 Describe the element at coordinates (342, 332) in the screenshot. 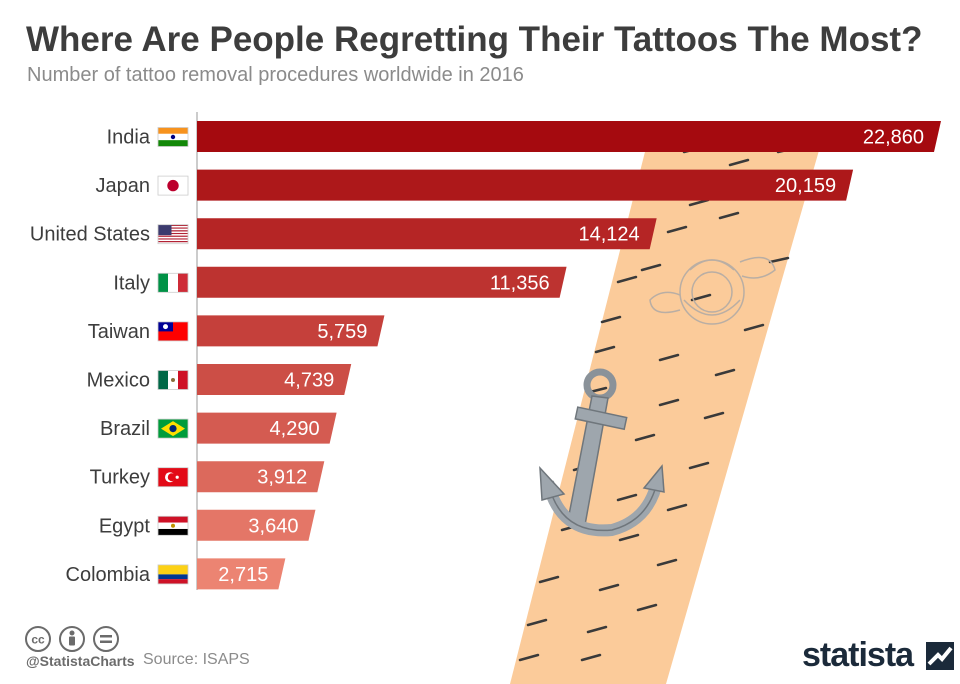

I see `value-label: 5,759` at that location.